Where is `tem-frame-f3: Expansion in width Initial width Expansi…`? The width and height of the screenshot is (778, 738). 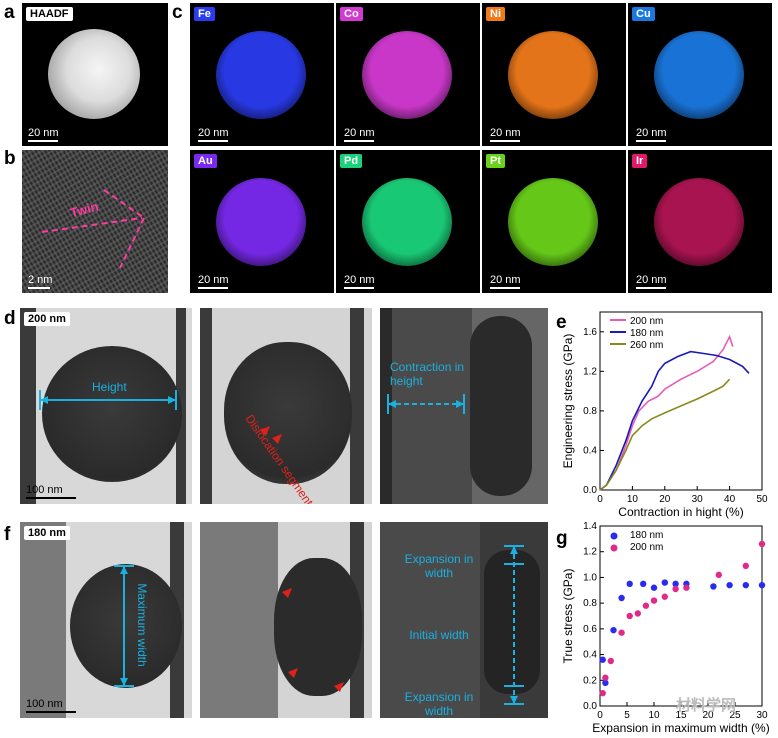
tem-frame-f3: Expansion in width Initial width Expansi… is located at coordinates (464, 620).